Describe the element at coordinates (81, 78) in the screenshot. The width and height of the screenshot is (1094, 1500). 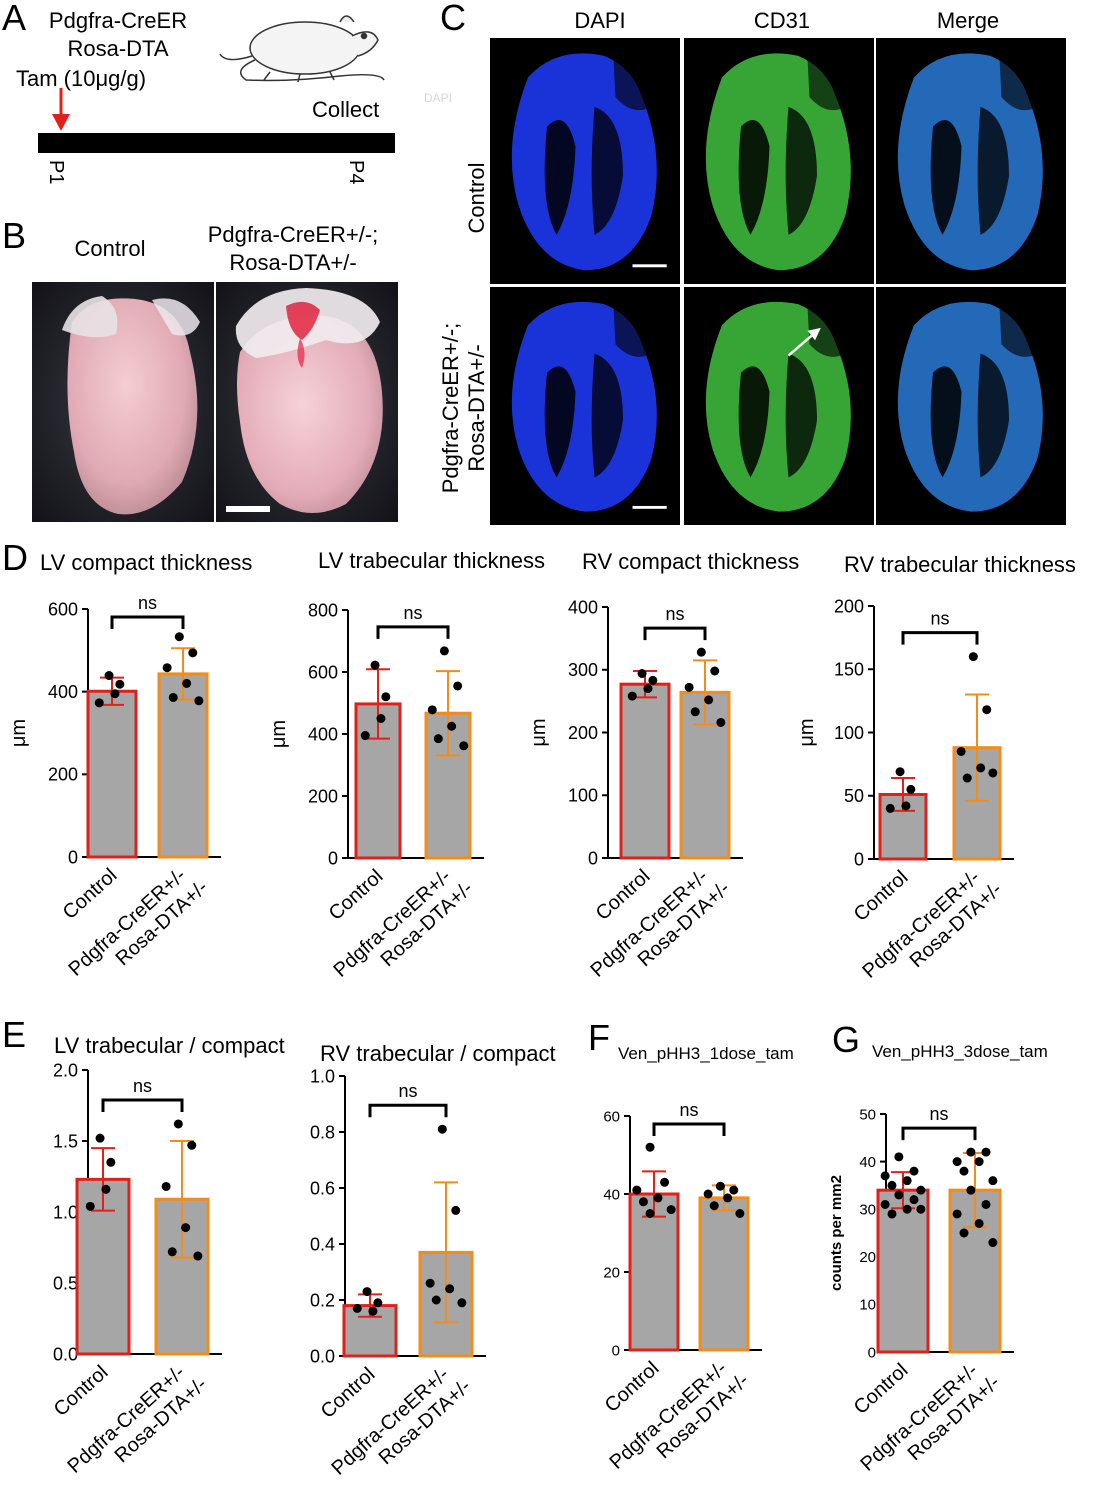
I see `tamoxifen-label: Tam (10μg/g)` at that location.